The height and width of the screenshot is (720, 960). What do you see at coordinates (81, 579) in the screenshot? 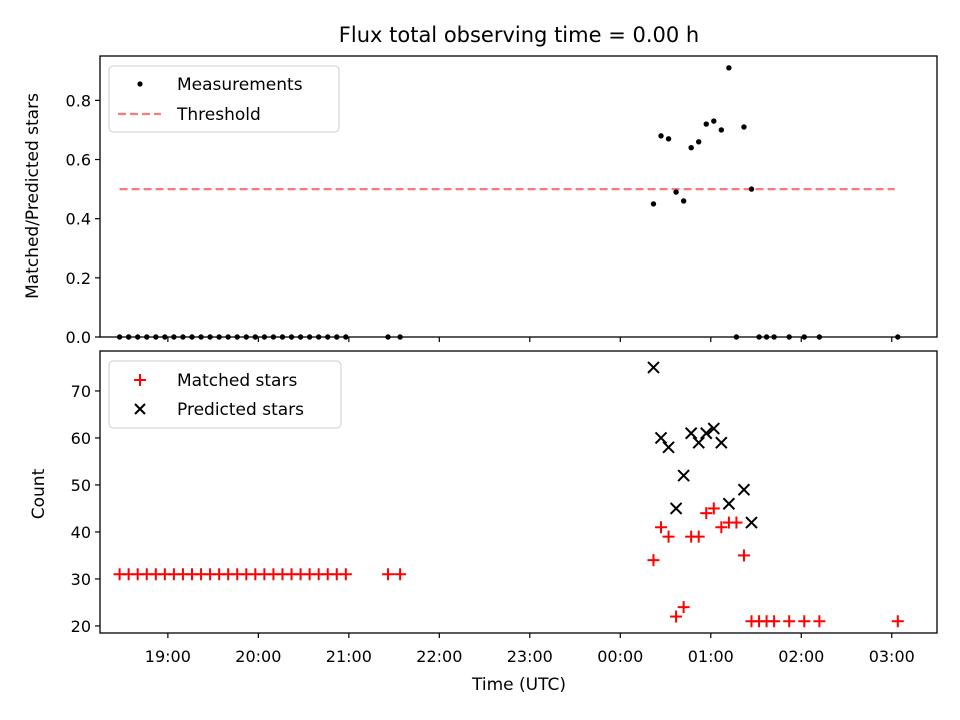
I see `bottom-y-tick-label: 30` at bounding box center [81, 579].